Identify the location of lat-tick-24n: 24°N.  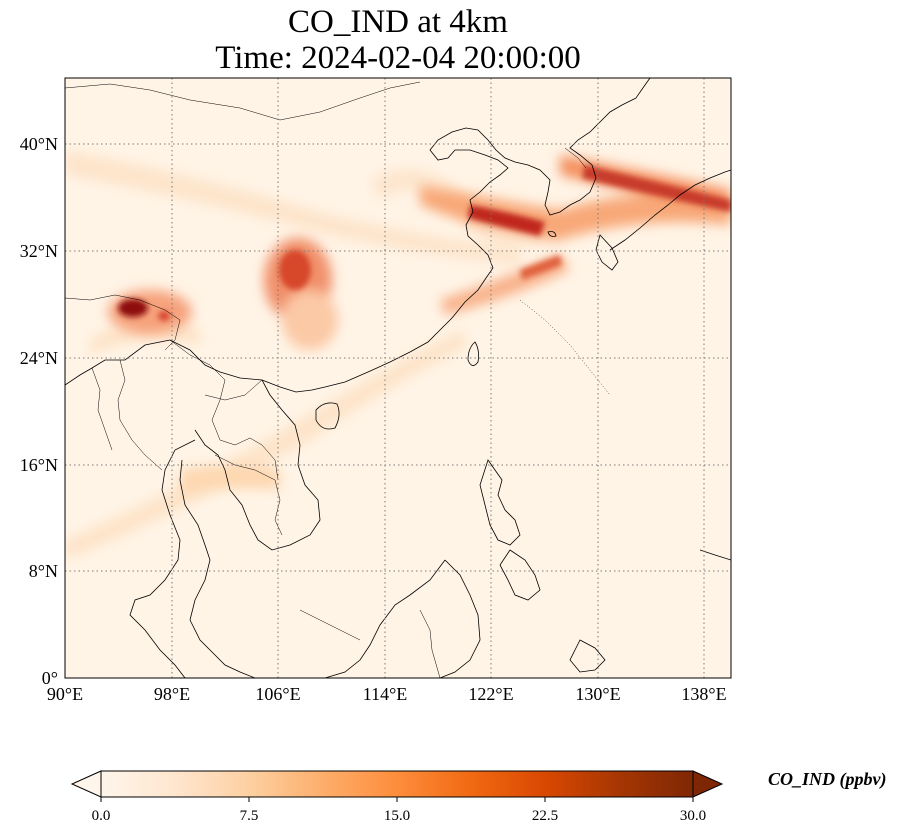
(39, 358).